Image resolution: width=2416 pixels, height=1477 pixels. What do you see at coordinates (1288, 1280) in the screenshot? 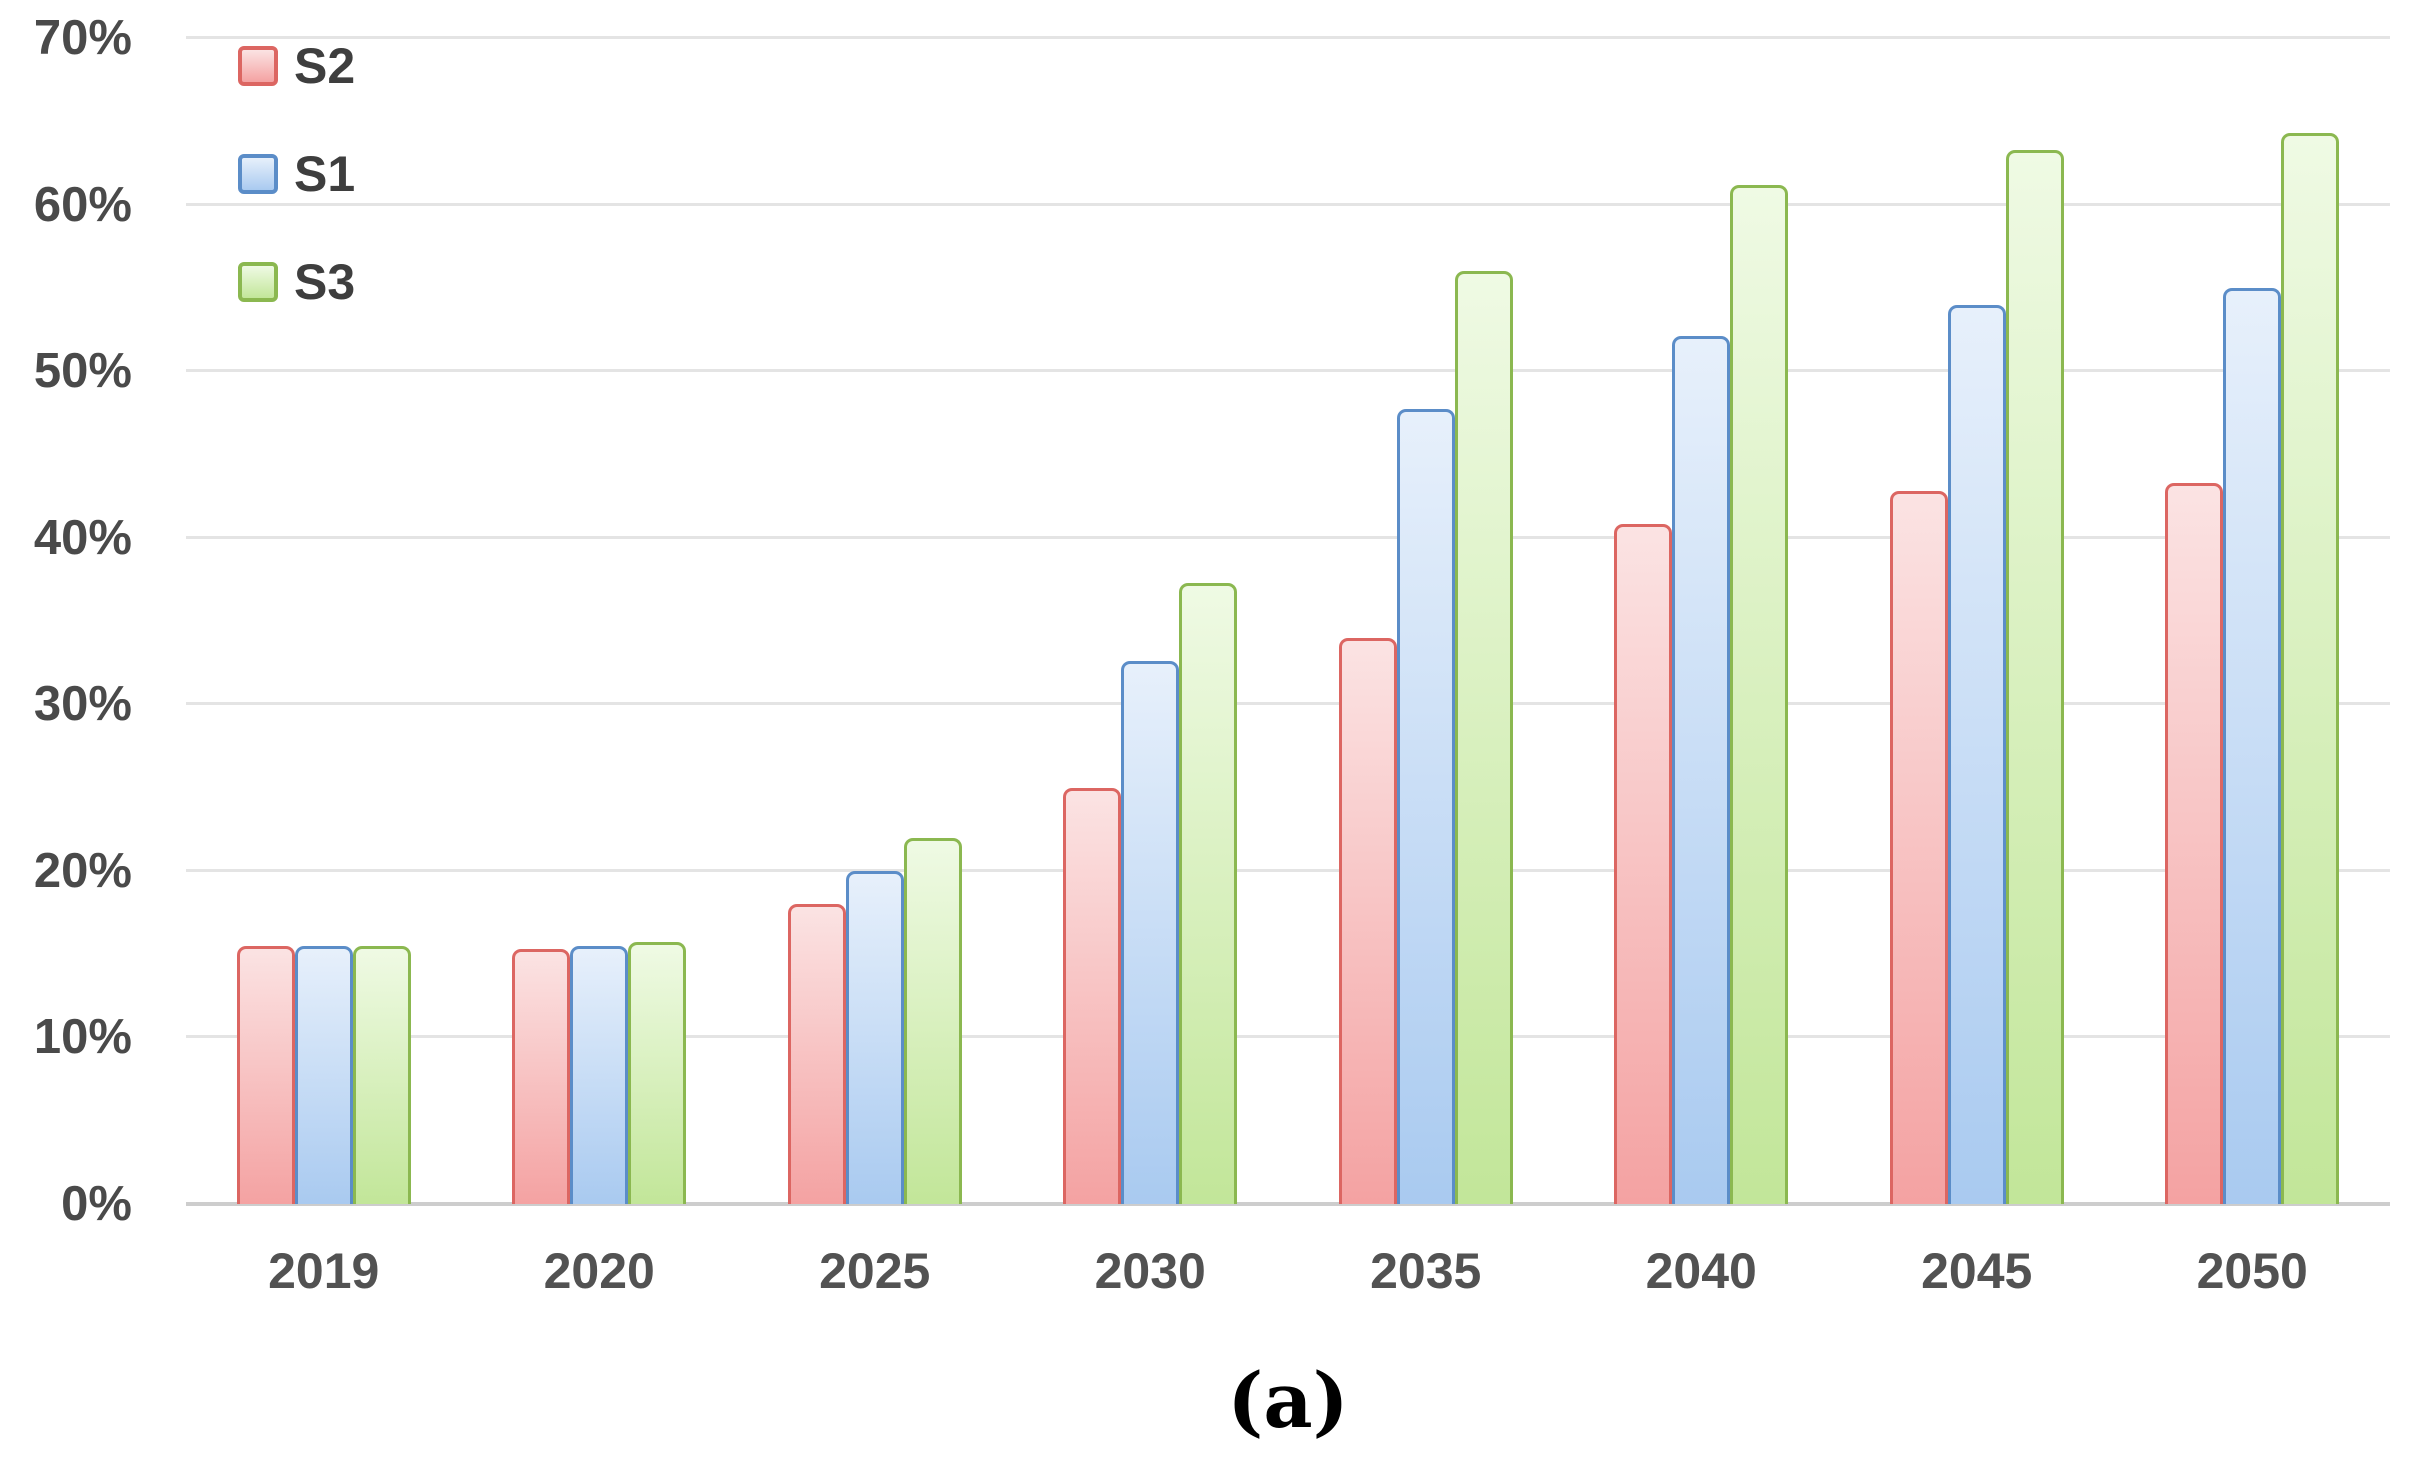
I see `x-axis: 2019 2020 2025 2030 2035 2040 2045 2050` at bounding box center [1288, 1280].